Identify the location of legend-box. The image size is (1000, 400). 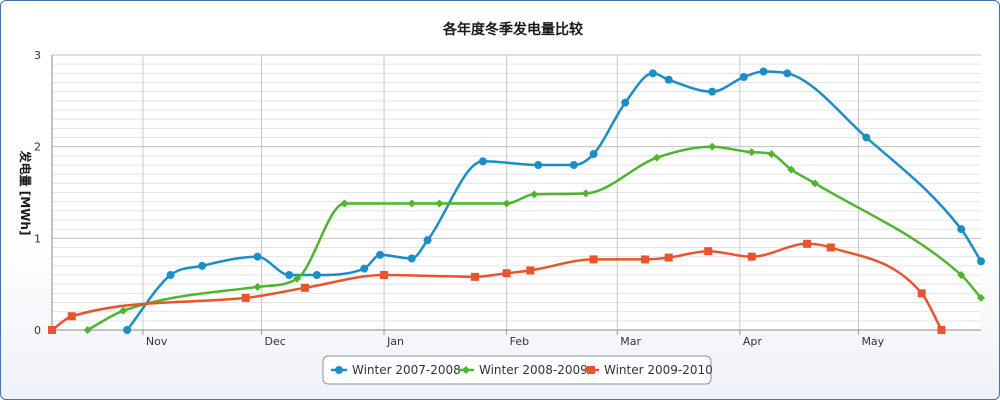
(517, 370).